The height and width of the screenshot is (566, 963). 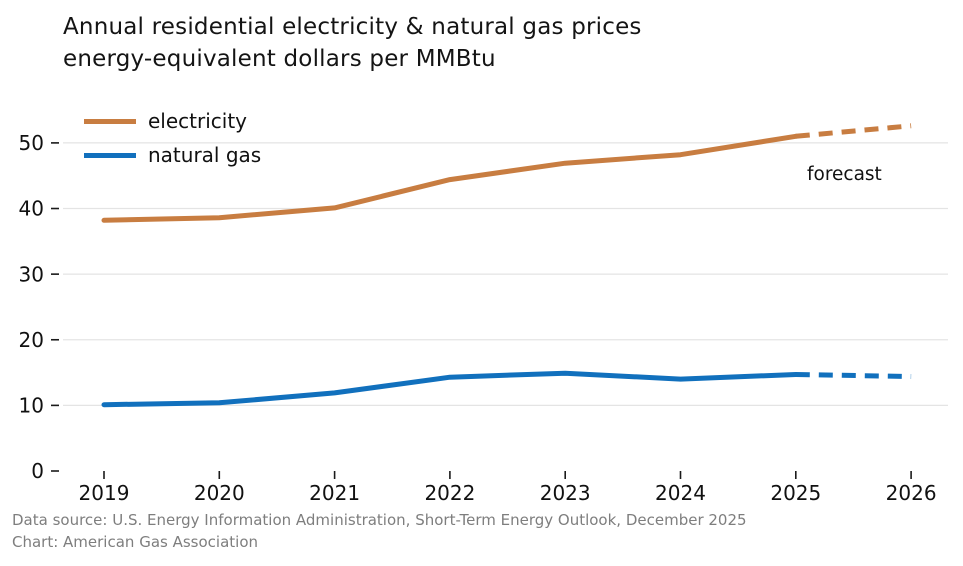 I want to click on forecast-annotation: forecast, so click(x=844, y=174).